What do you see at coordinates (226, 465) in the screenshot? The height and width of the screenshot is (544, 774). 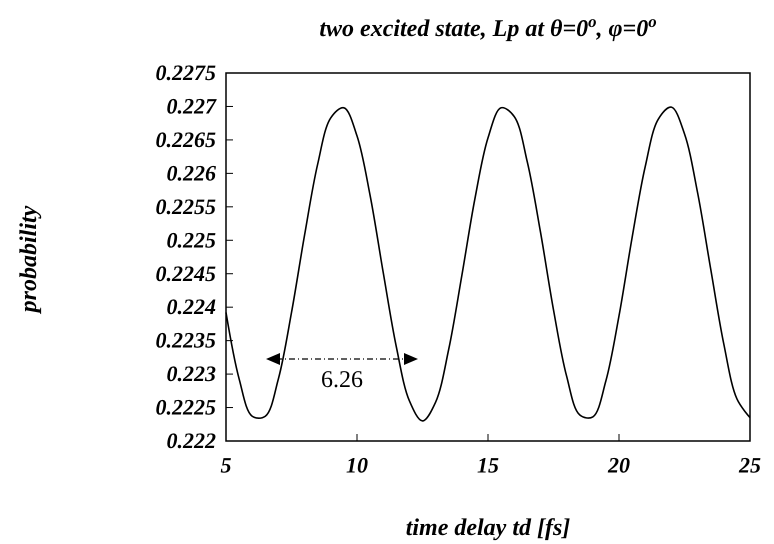 I see `x-tick-label: 5` at bounding box center [226, 465].